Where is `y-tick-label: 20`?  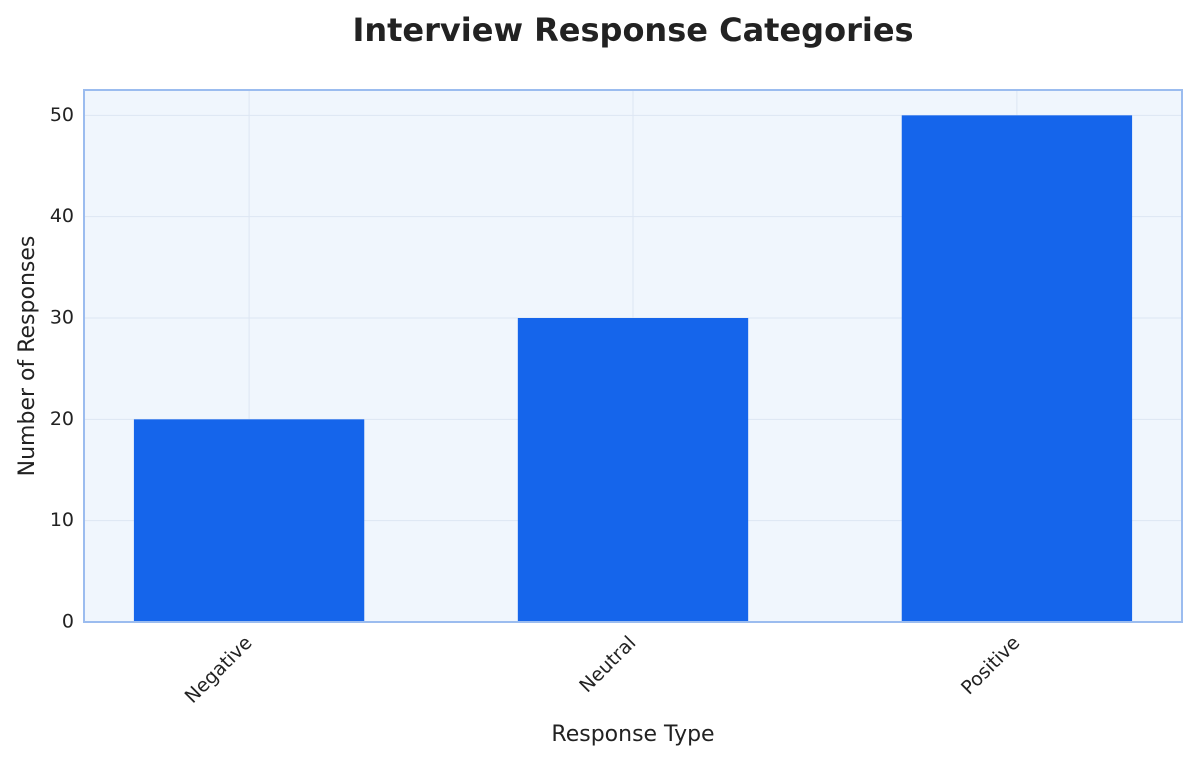
y-tick-label: 20 is located at coordinates (62, 419).